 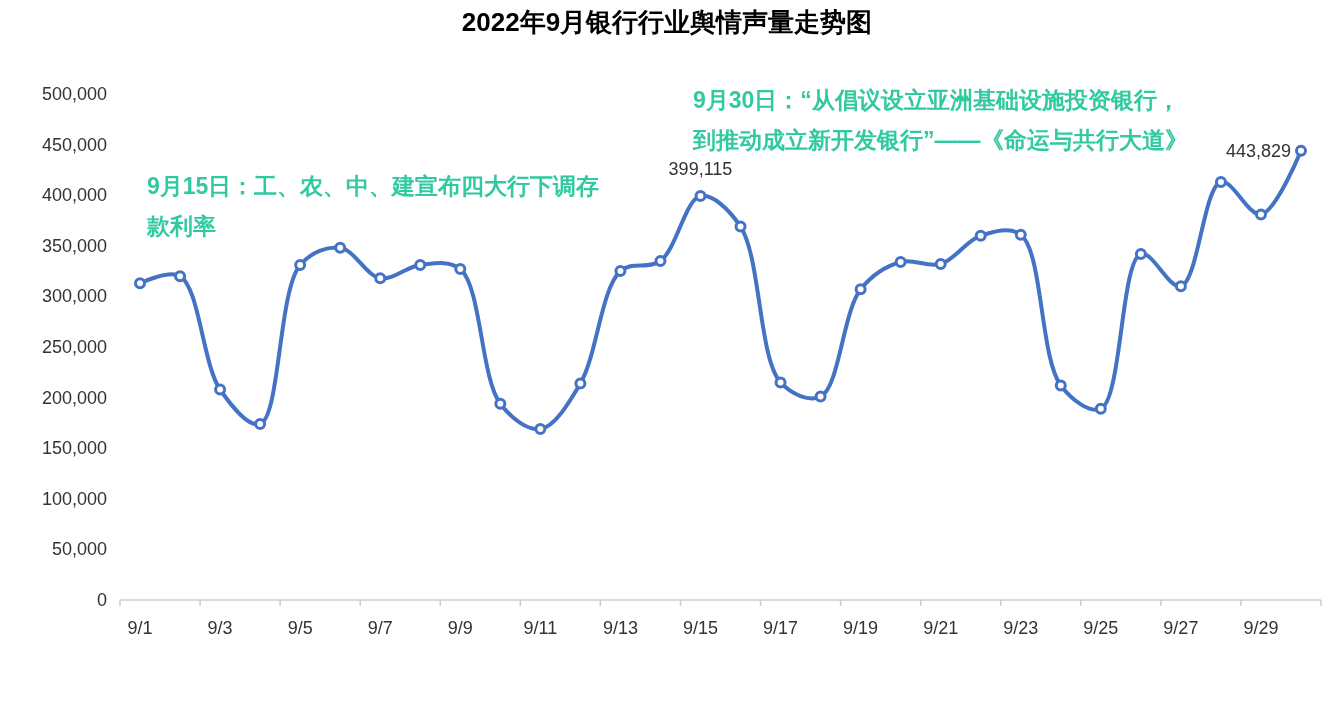 What do you see at coordinates (540, 628) in the screenshot?
I see `x-tick-label: 9/11` at bounding box center [540, 628].